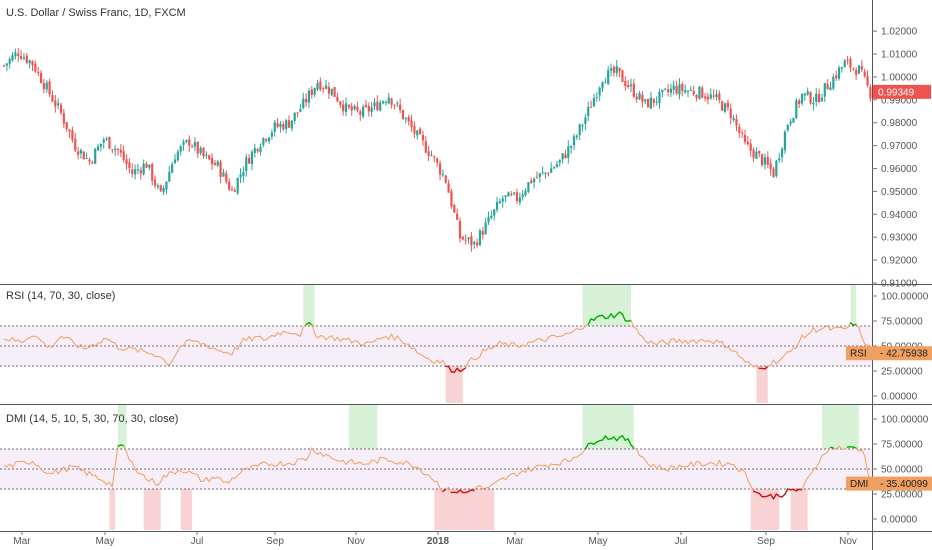 The image size is (932, 550). I want to click on indicator-tick-label: 50.00000, so click(902, 470).